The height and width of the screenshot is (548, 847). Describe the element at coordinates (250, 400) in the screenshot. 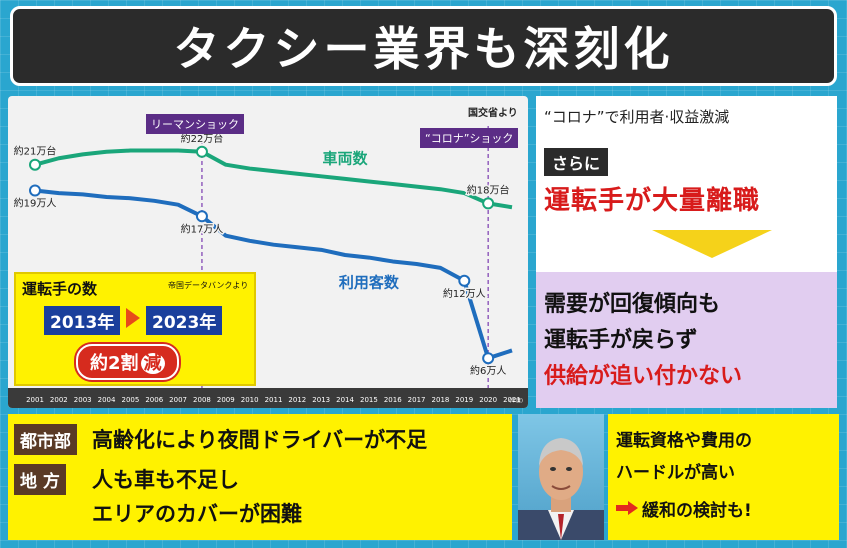

I see `x-tick-label: 2010` at that location.